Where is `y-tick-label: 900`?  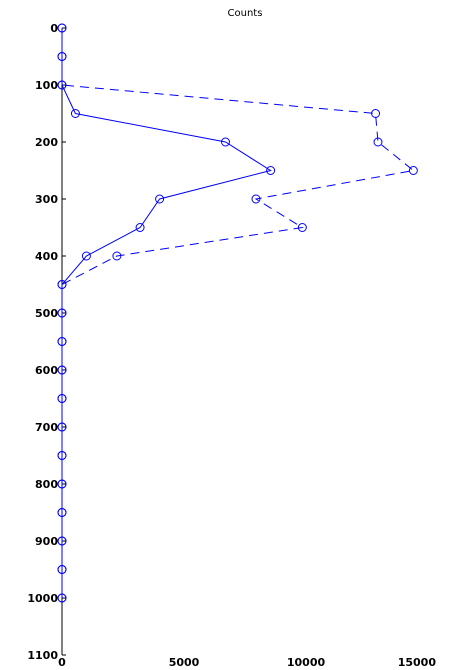 y-tick-label: 900 is located at coordinates (46, 541).